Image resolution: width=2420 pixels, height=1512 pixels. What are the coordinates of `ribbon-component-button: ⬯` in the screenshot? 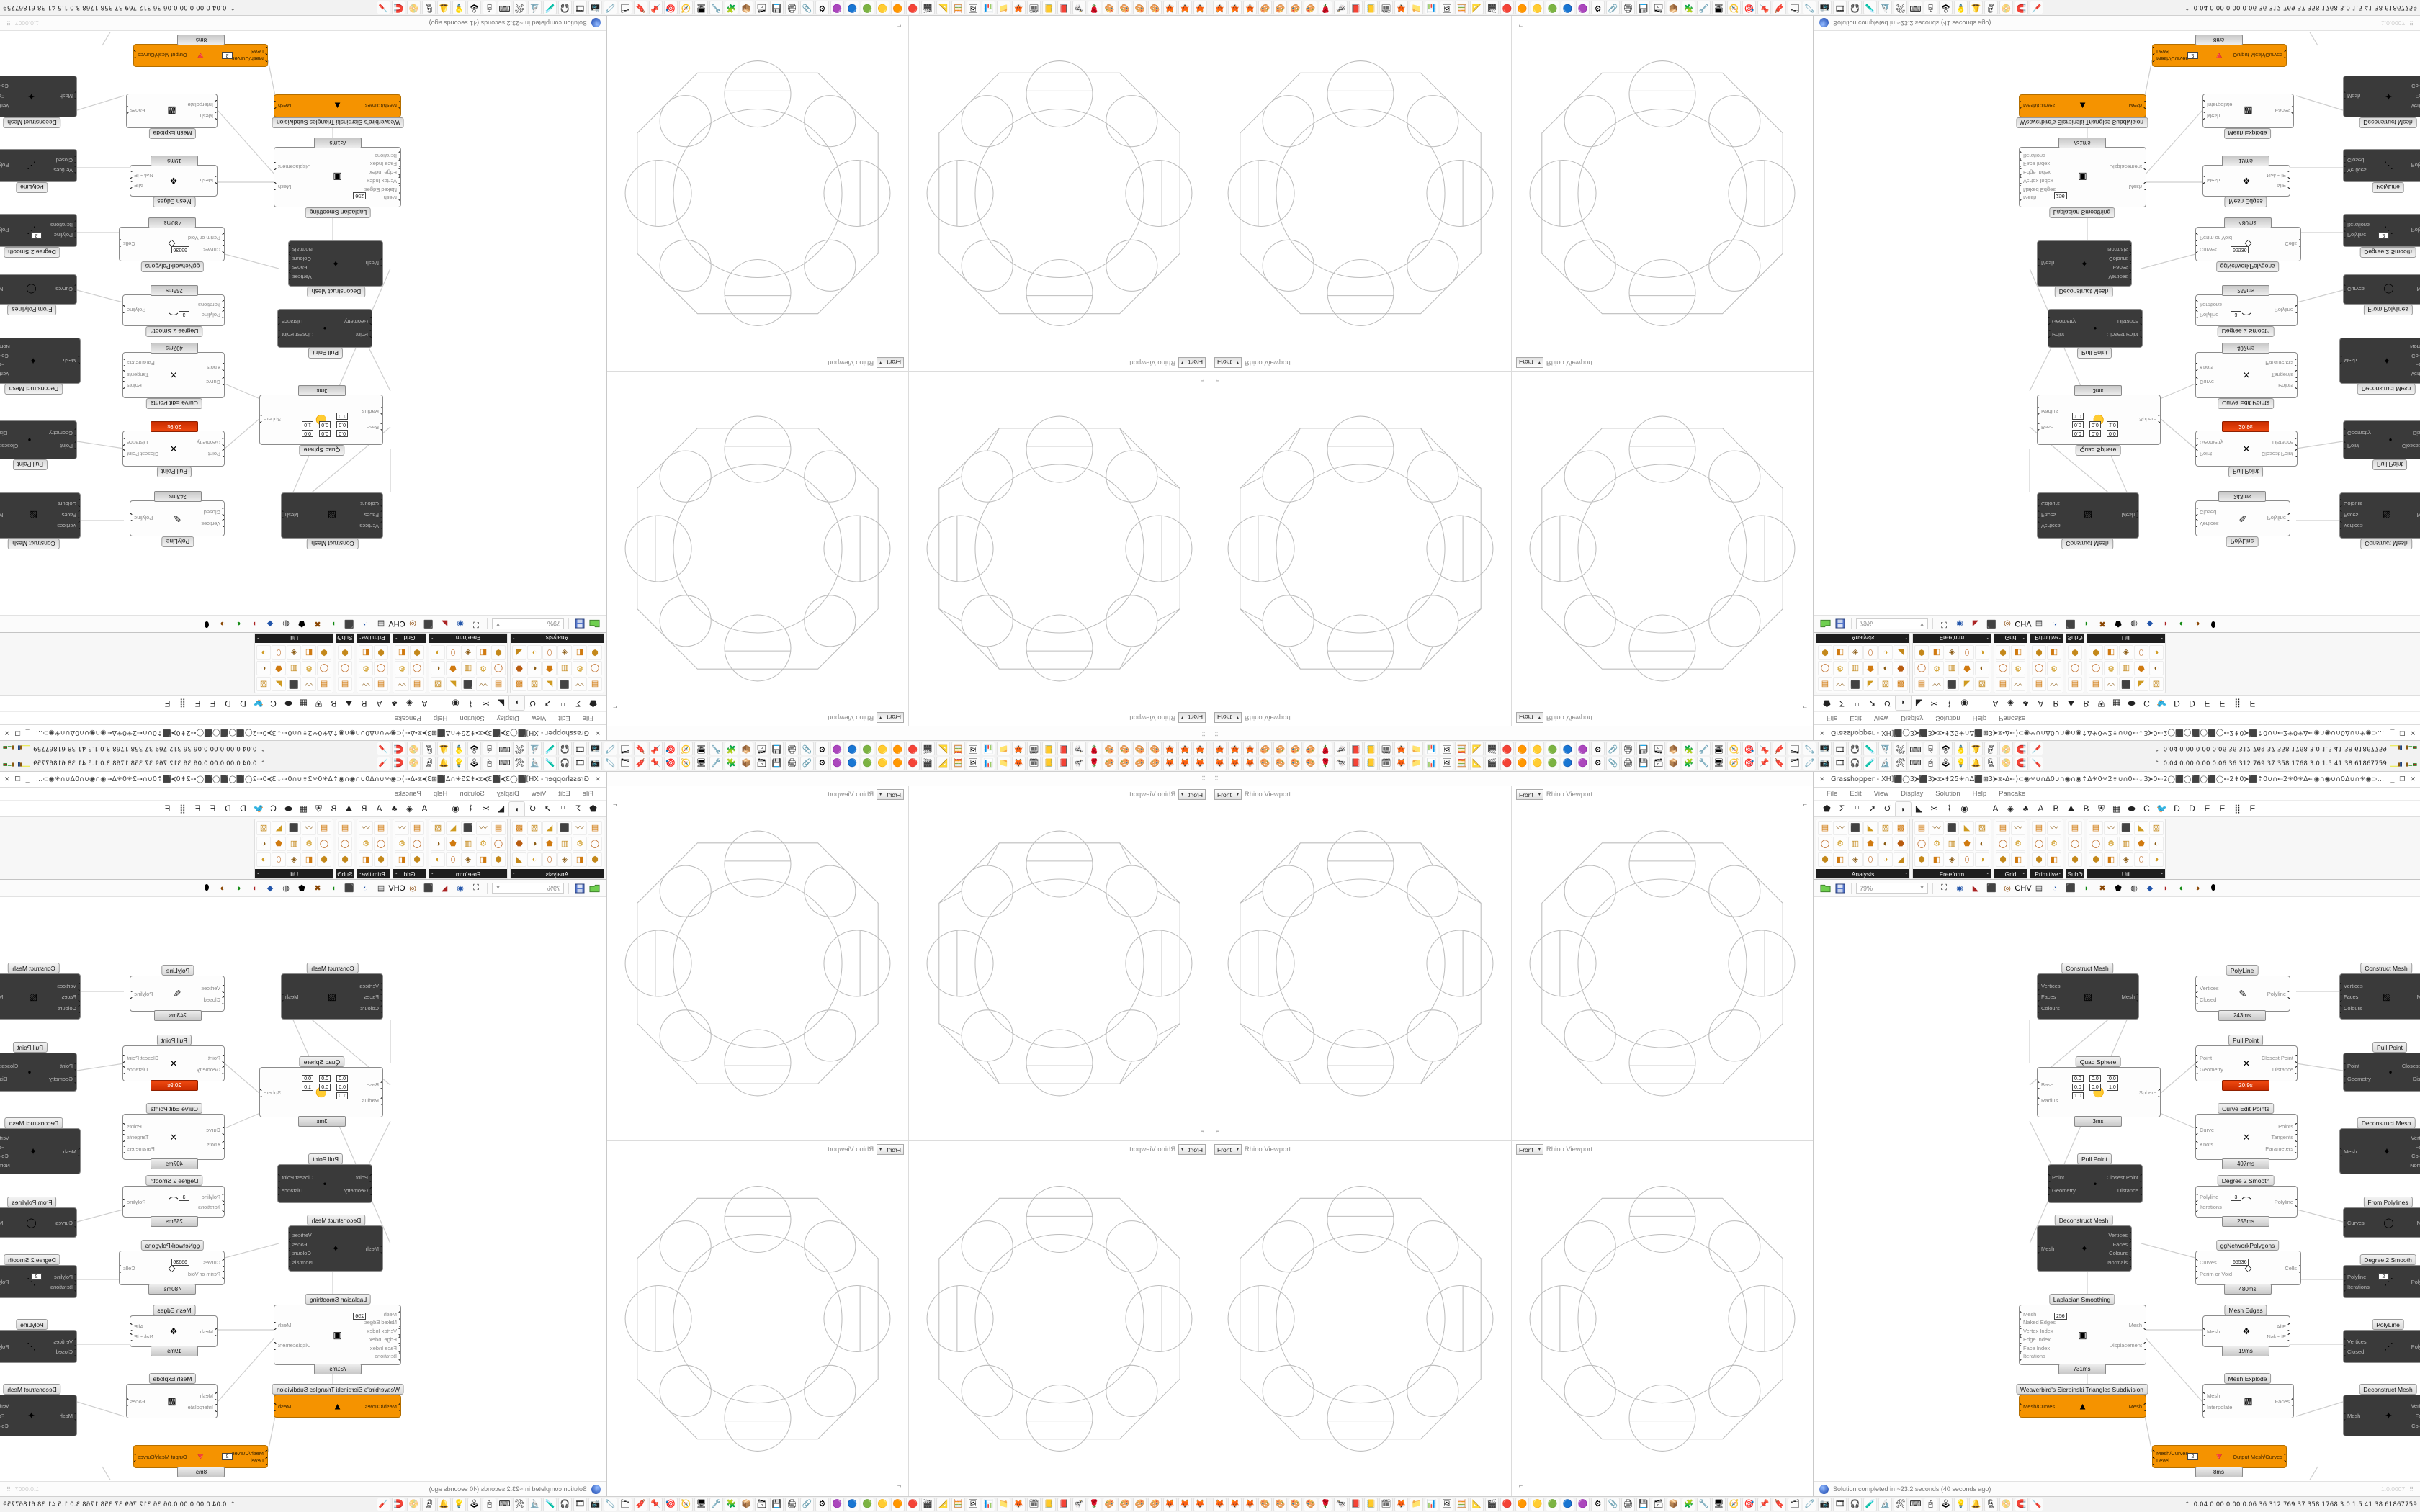 It's located at (2141, 859).